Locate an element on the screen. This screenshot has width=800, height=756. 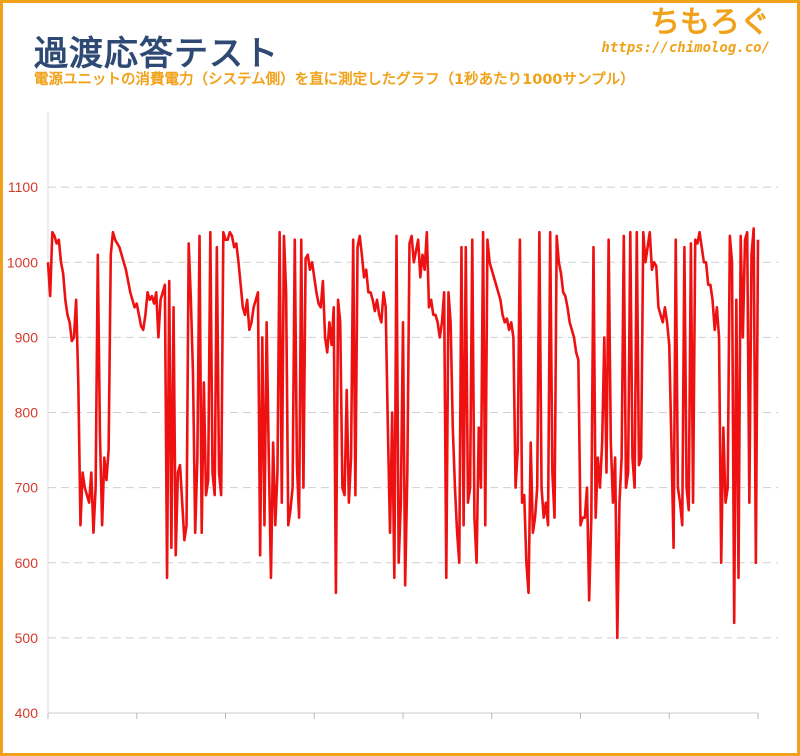
chart-title: 過渡応答テスト is located at coordinates (156, 54).